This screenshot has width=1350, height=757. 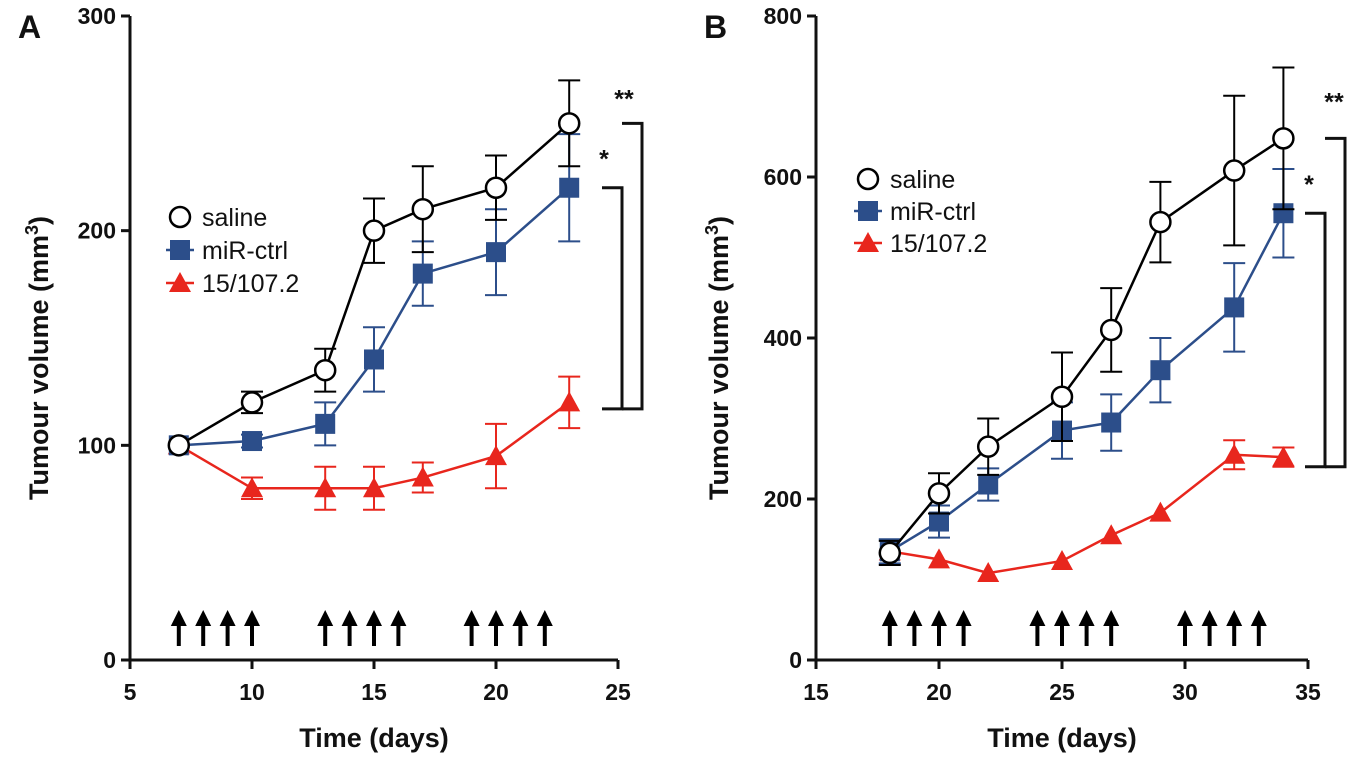 What do you see at coordinates (1062, 738) in the screenshot?
I see `x-axis-label: Time (days)` at bounding box center [1062, 738].